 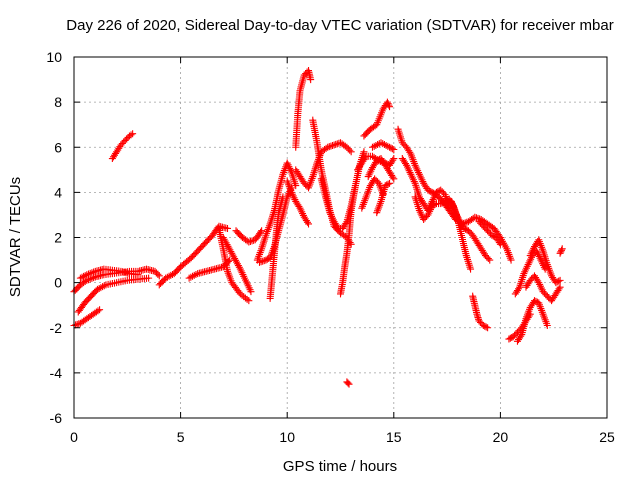 I want to click on x-axis-label: GPS time / hours, so click(x=340, y=466).